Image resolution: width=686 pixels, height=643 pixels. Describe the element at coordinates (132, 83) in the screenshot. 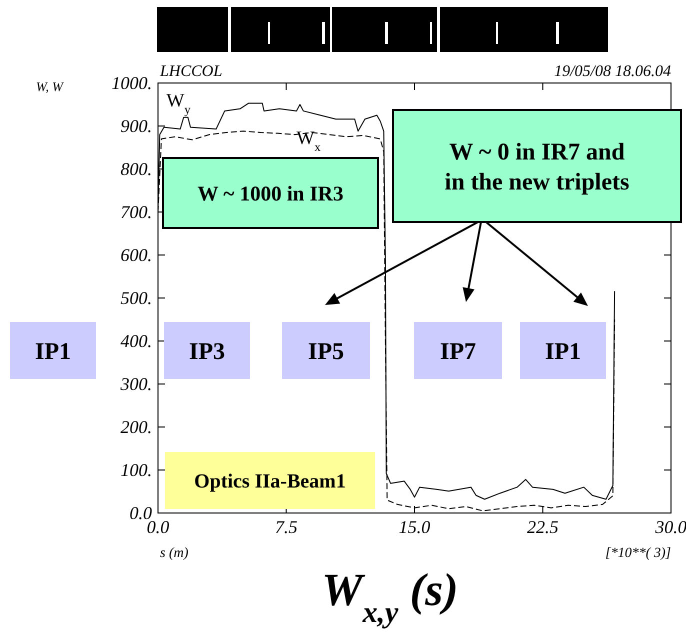

I see `y-tick-label: 1000.` at that location.